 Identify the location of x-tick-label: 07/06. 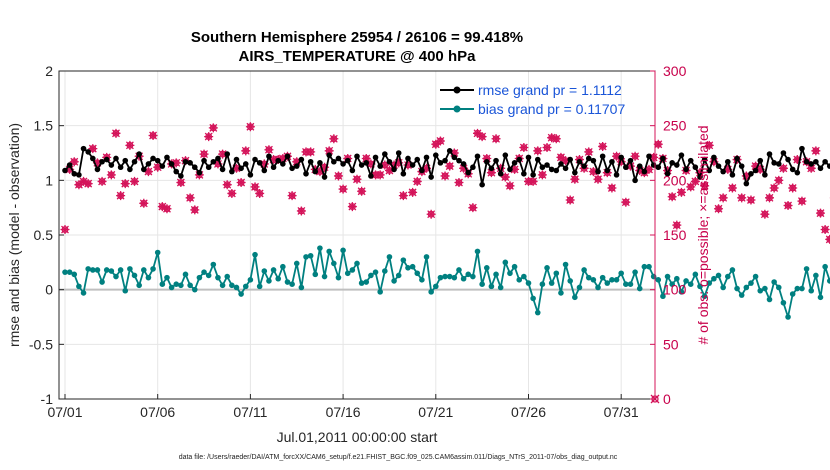
(157, 412).